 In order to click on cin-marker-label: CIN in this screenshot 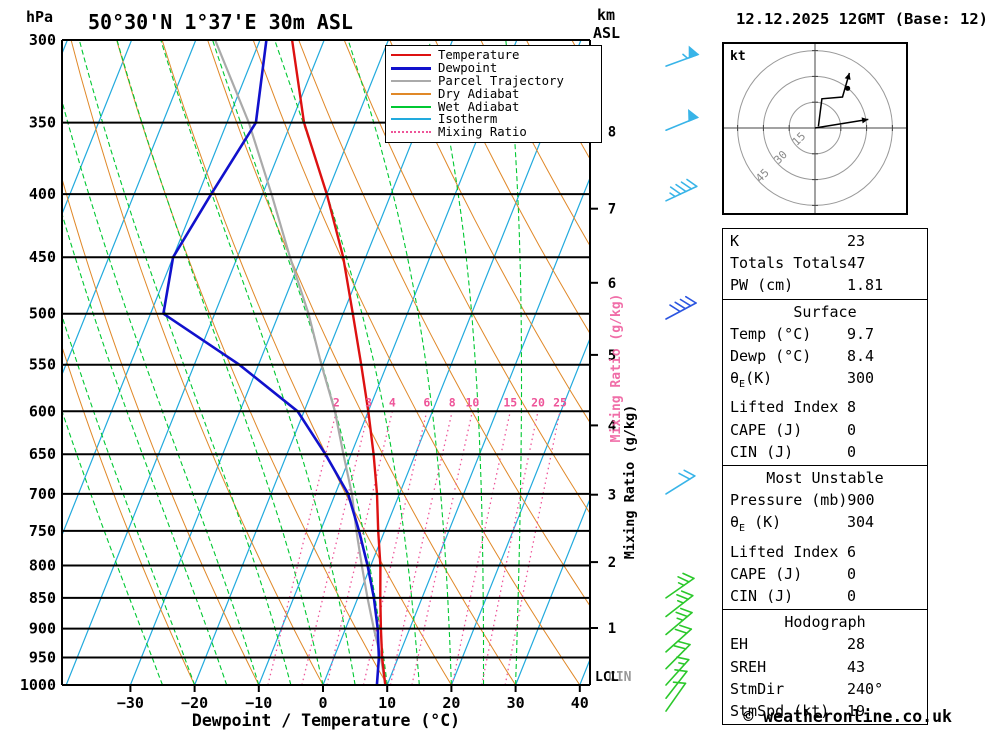, I will do `click(620, 677)`.